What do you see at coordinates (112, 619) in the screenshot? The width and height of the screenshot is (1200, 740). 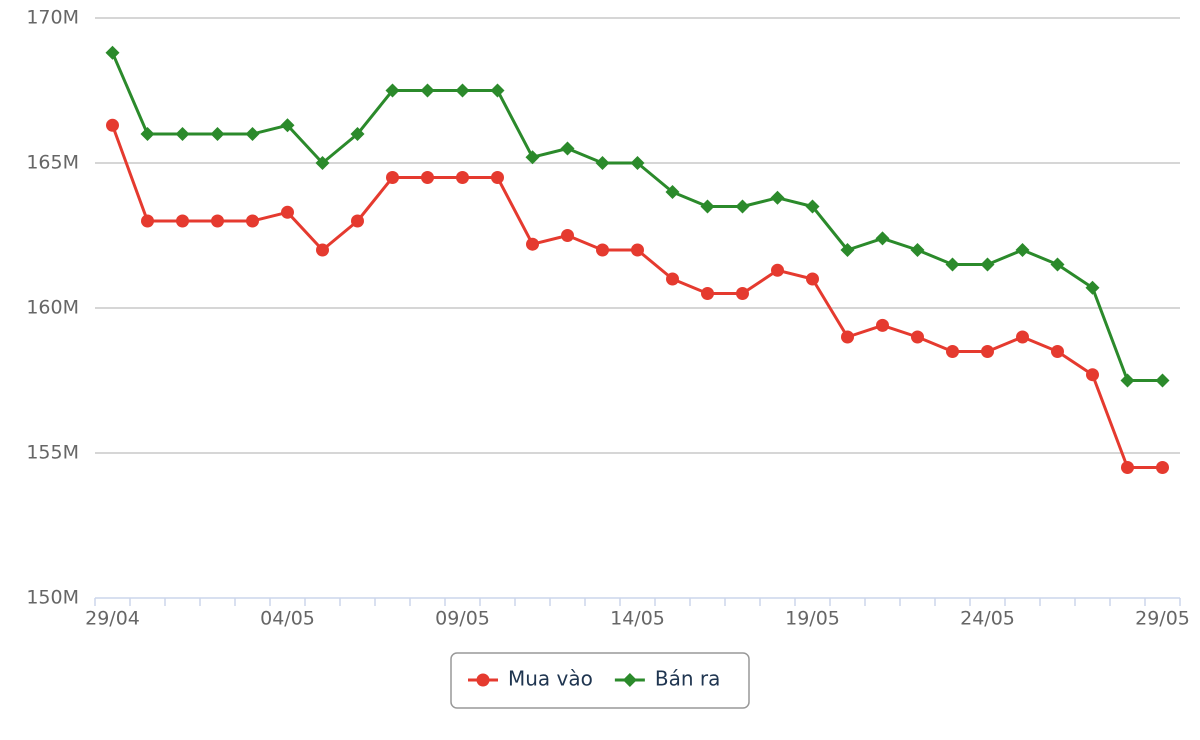 I see `x-tick-label: 29/04` at bounding box center [112, 619].